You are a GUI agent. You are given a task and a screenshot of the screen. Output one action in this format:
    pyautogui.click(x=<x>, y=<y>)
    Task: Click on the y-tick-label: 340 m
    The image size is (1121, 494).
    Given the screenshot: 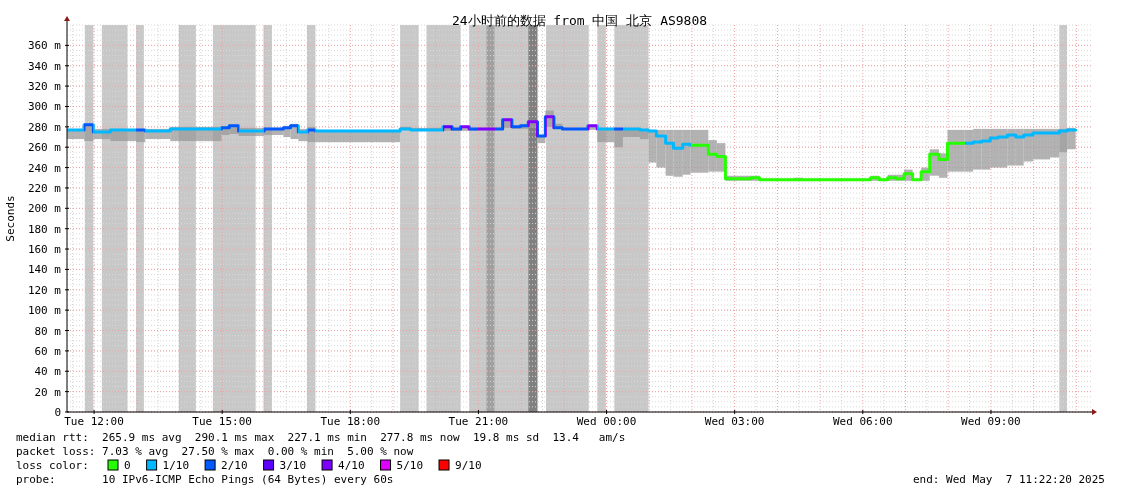 What is the action you would take?
    pyautogui.click(x=44, y=66)
    